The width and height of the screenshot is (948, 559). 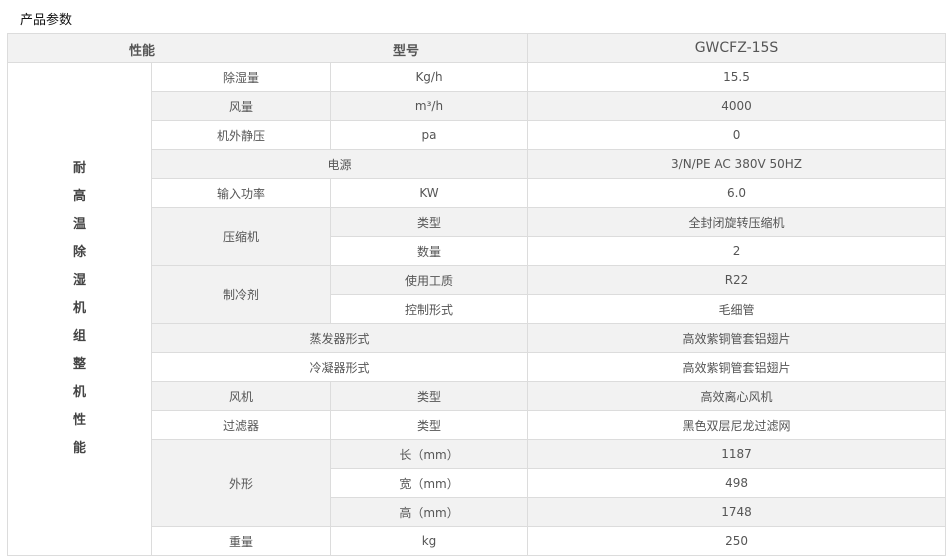 What do you see at coordinates (429, 512) in the screenshot?
I see `param-unit: 高（mm）` at bounding box center [429, 512].